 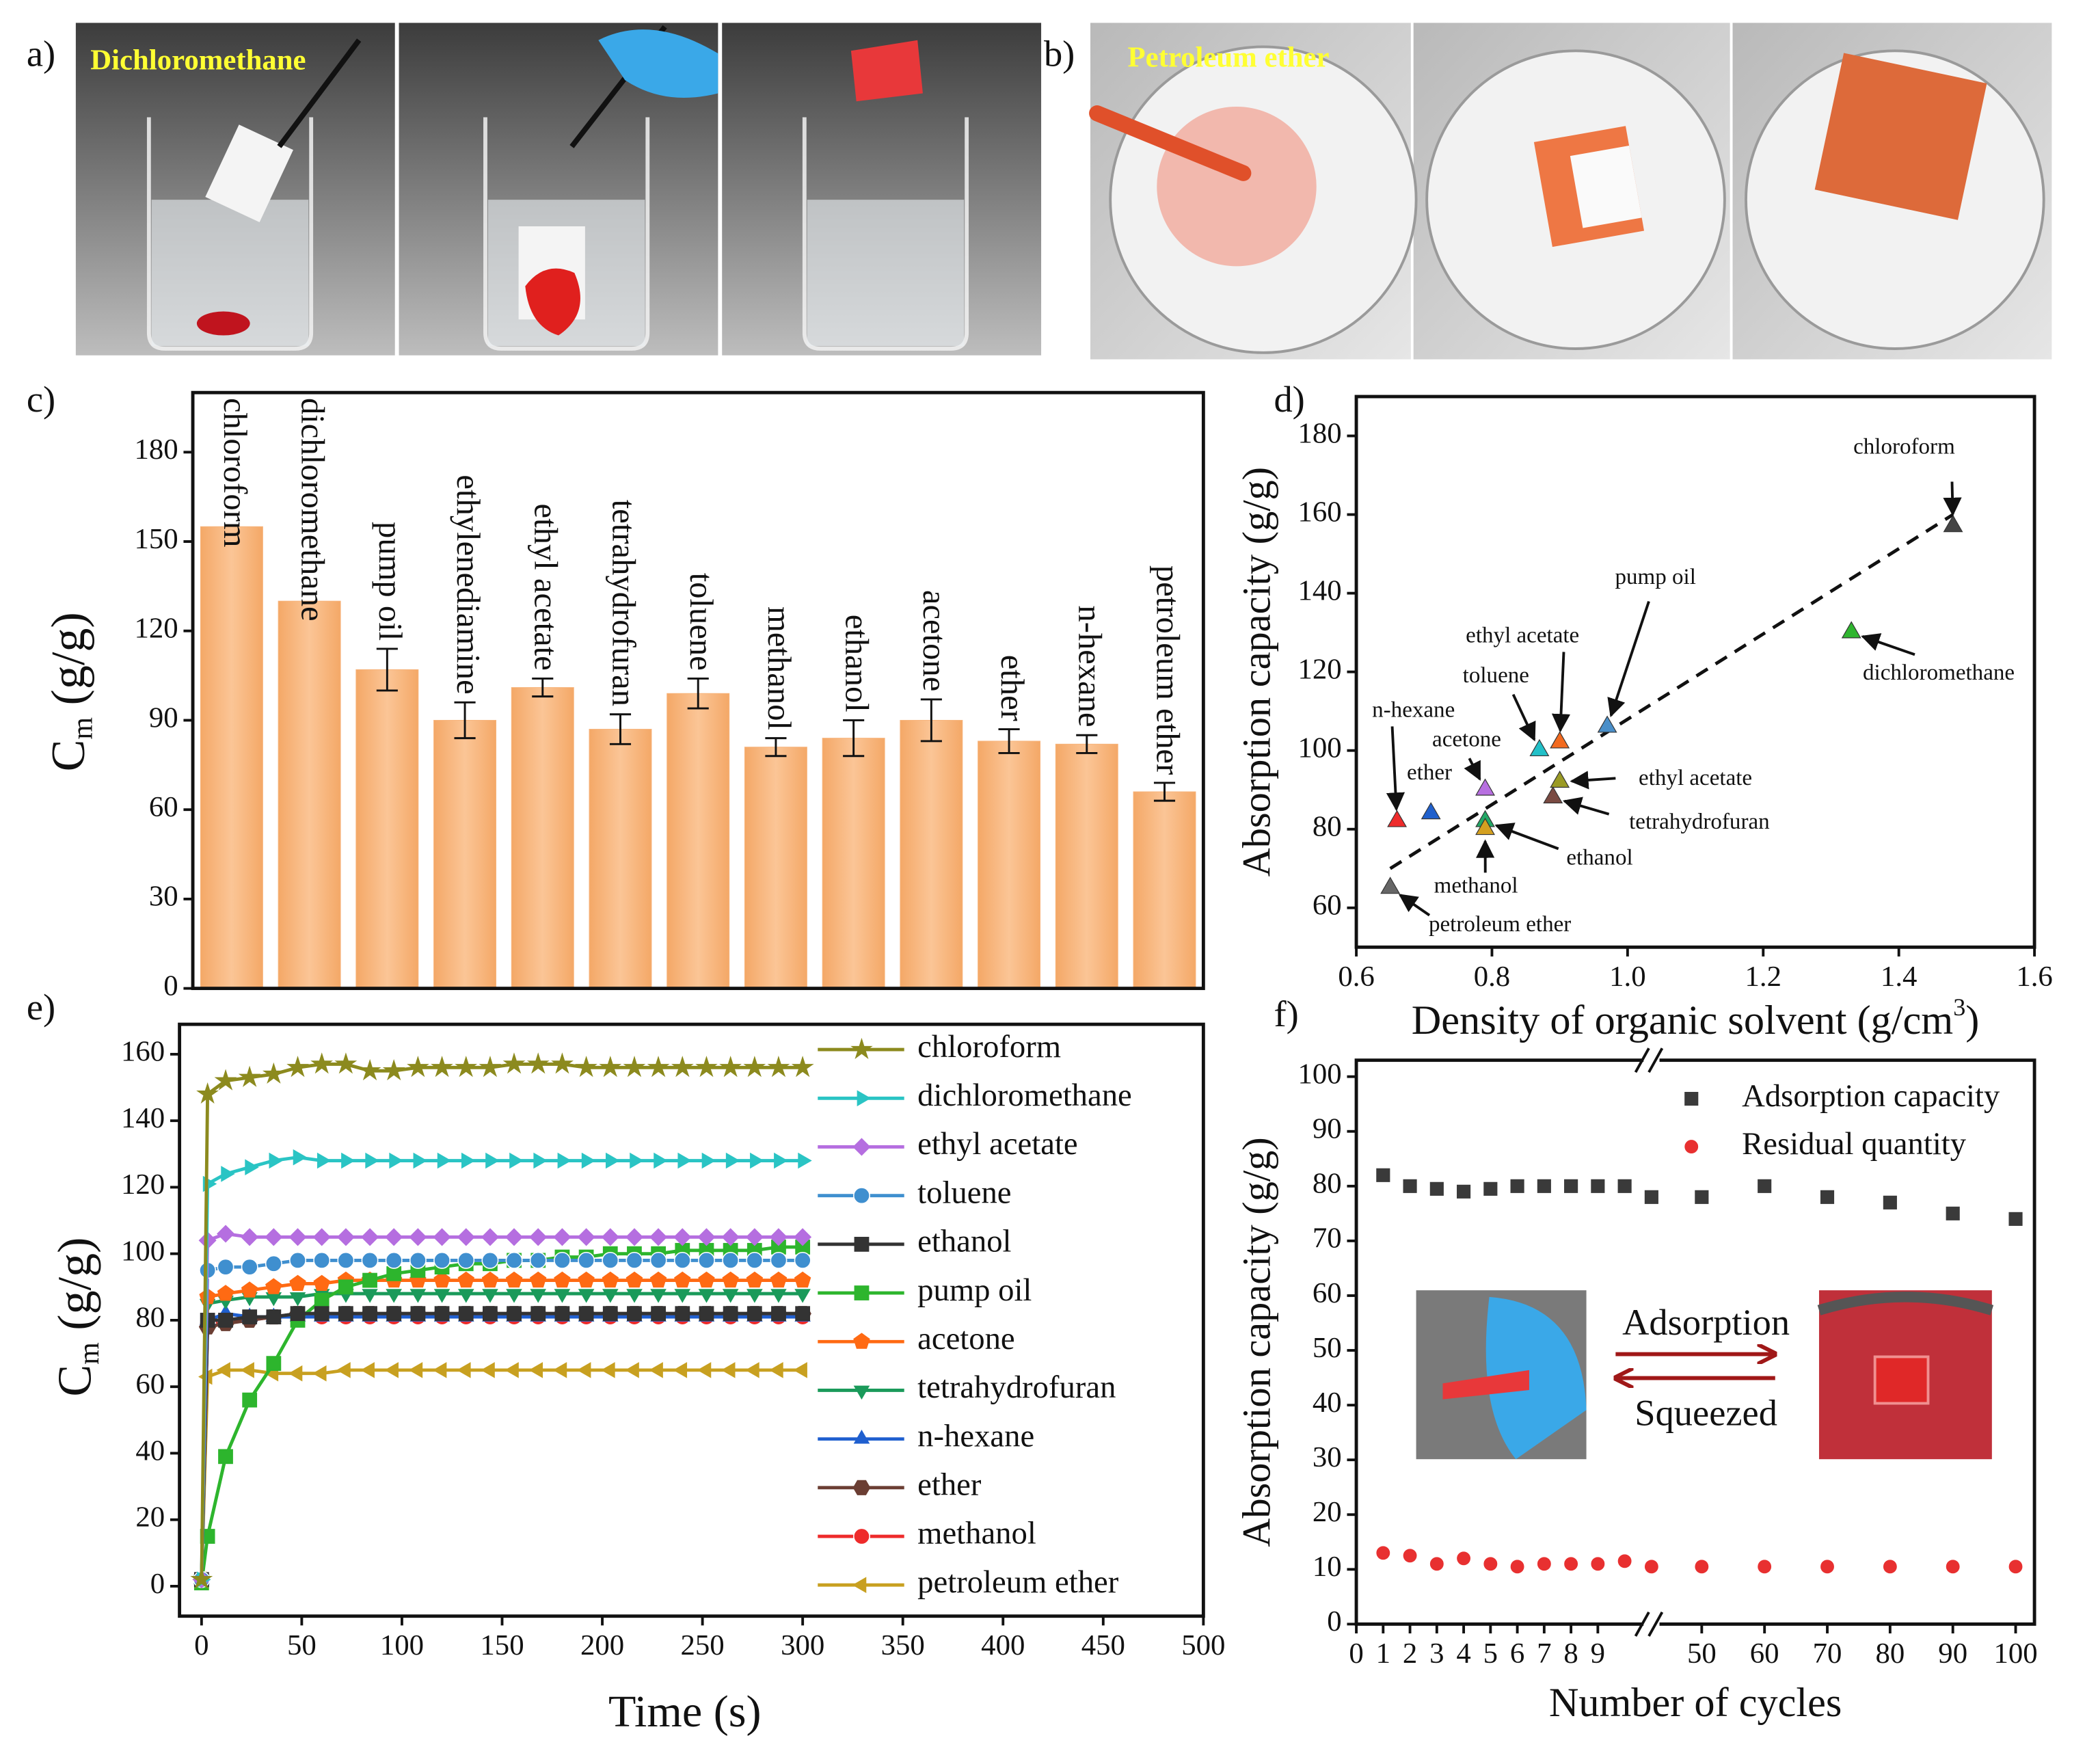 I want to click on y-tick-label: 60, so click(x=150, y=1384).